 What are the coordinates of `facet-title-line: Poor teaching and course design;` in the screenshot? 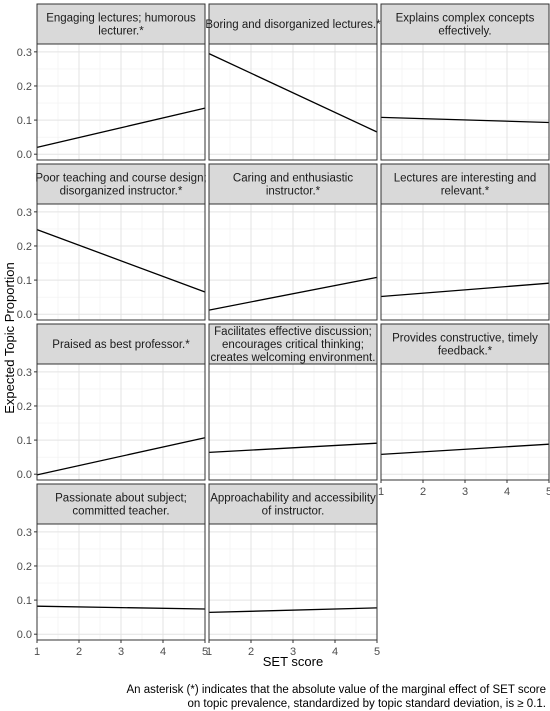 It's located at (120, 179).